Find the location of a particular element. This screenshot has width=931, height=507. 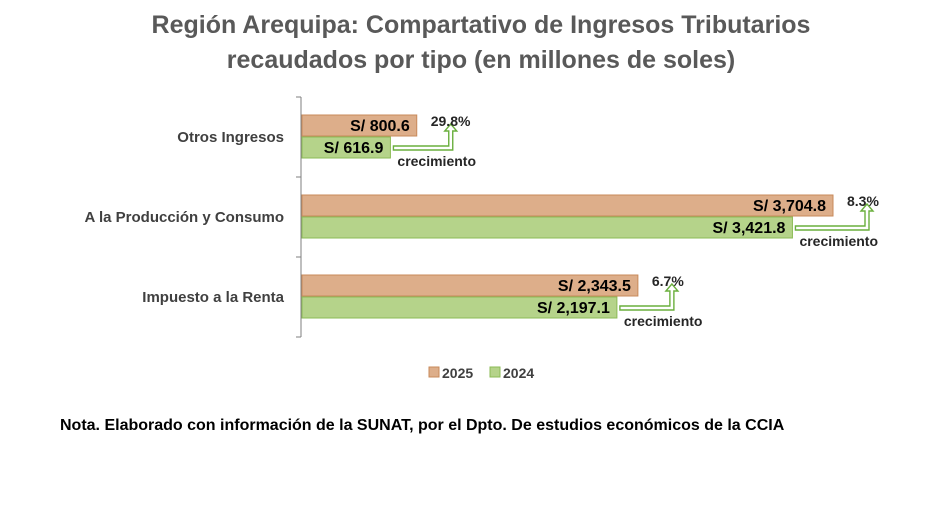

legend-label: 2025 is located at coordinates (457, 373).